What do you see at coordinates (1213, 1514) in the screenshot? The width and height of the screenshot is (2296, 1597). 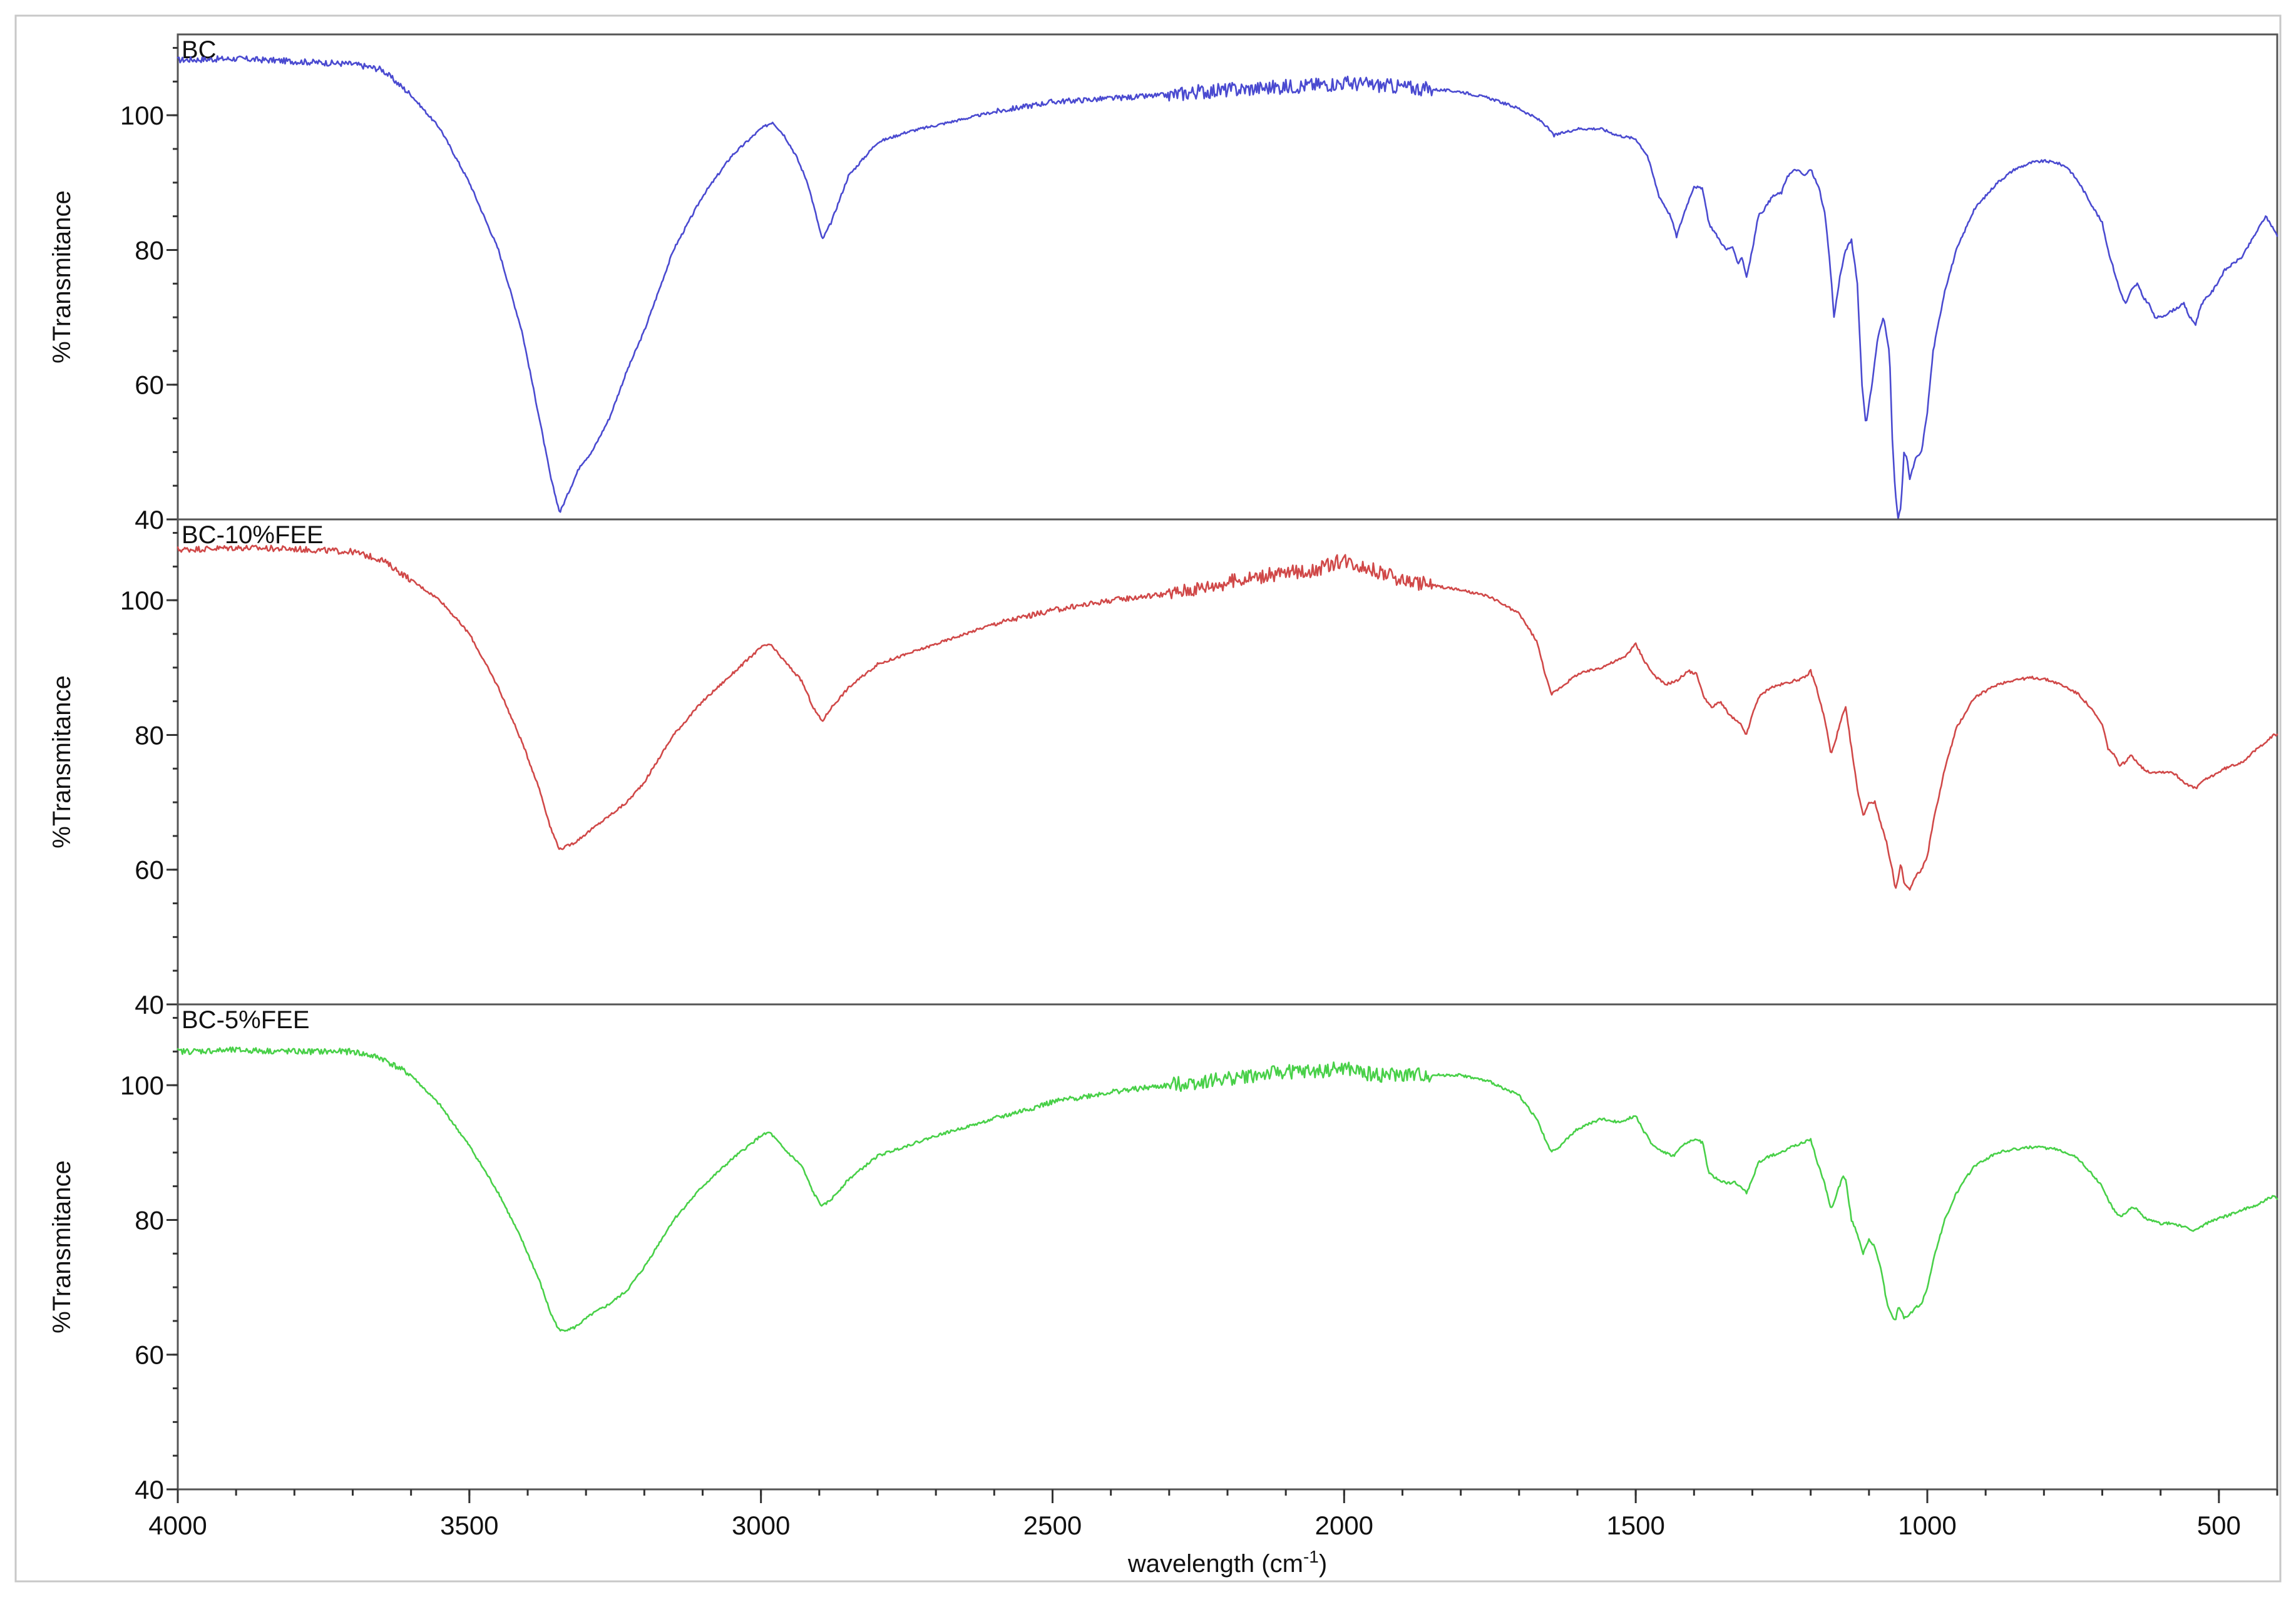 I see `x-axis: 4000 3500 3000 2500 2000 1500 1000 500` at bounding box center [1213, 1514].